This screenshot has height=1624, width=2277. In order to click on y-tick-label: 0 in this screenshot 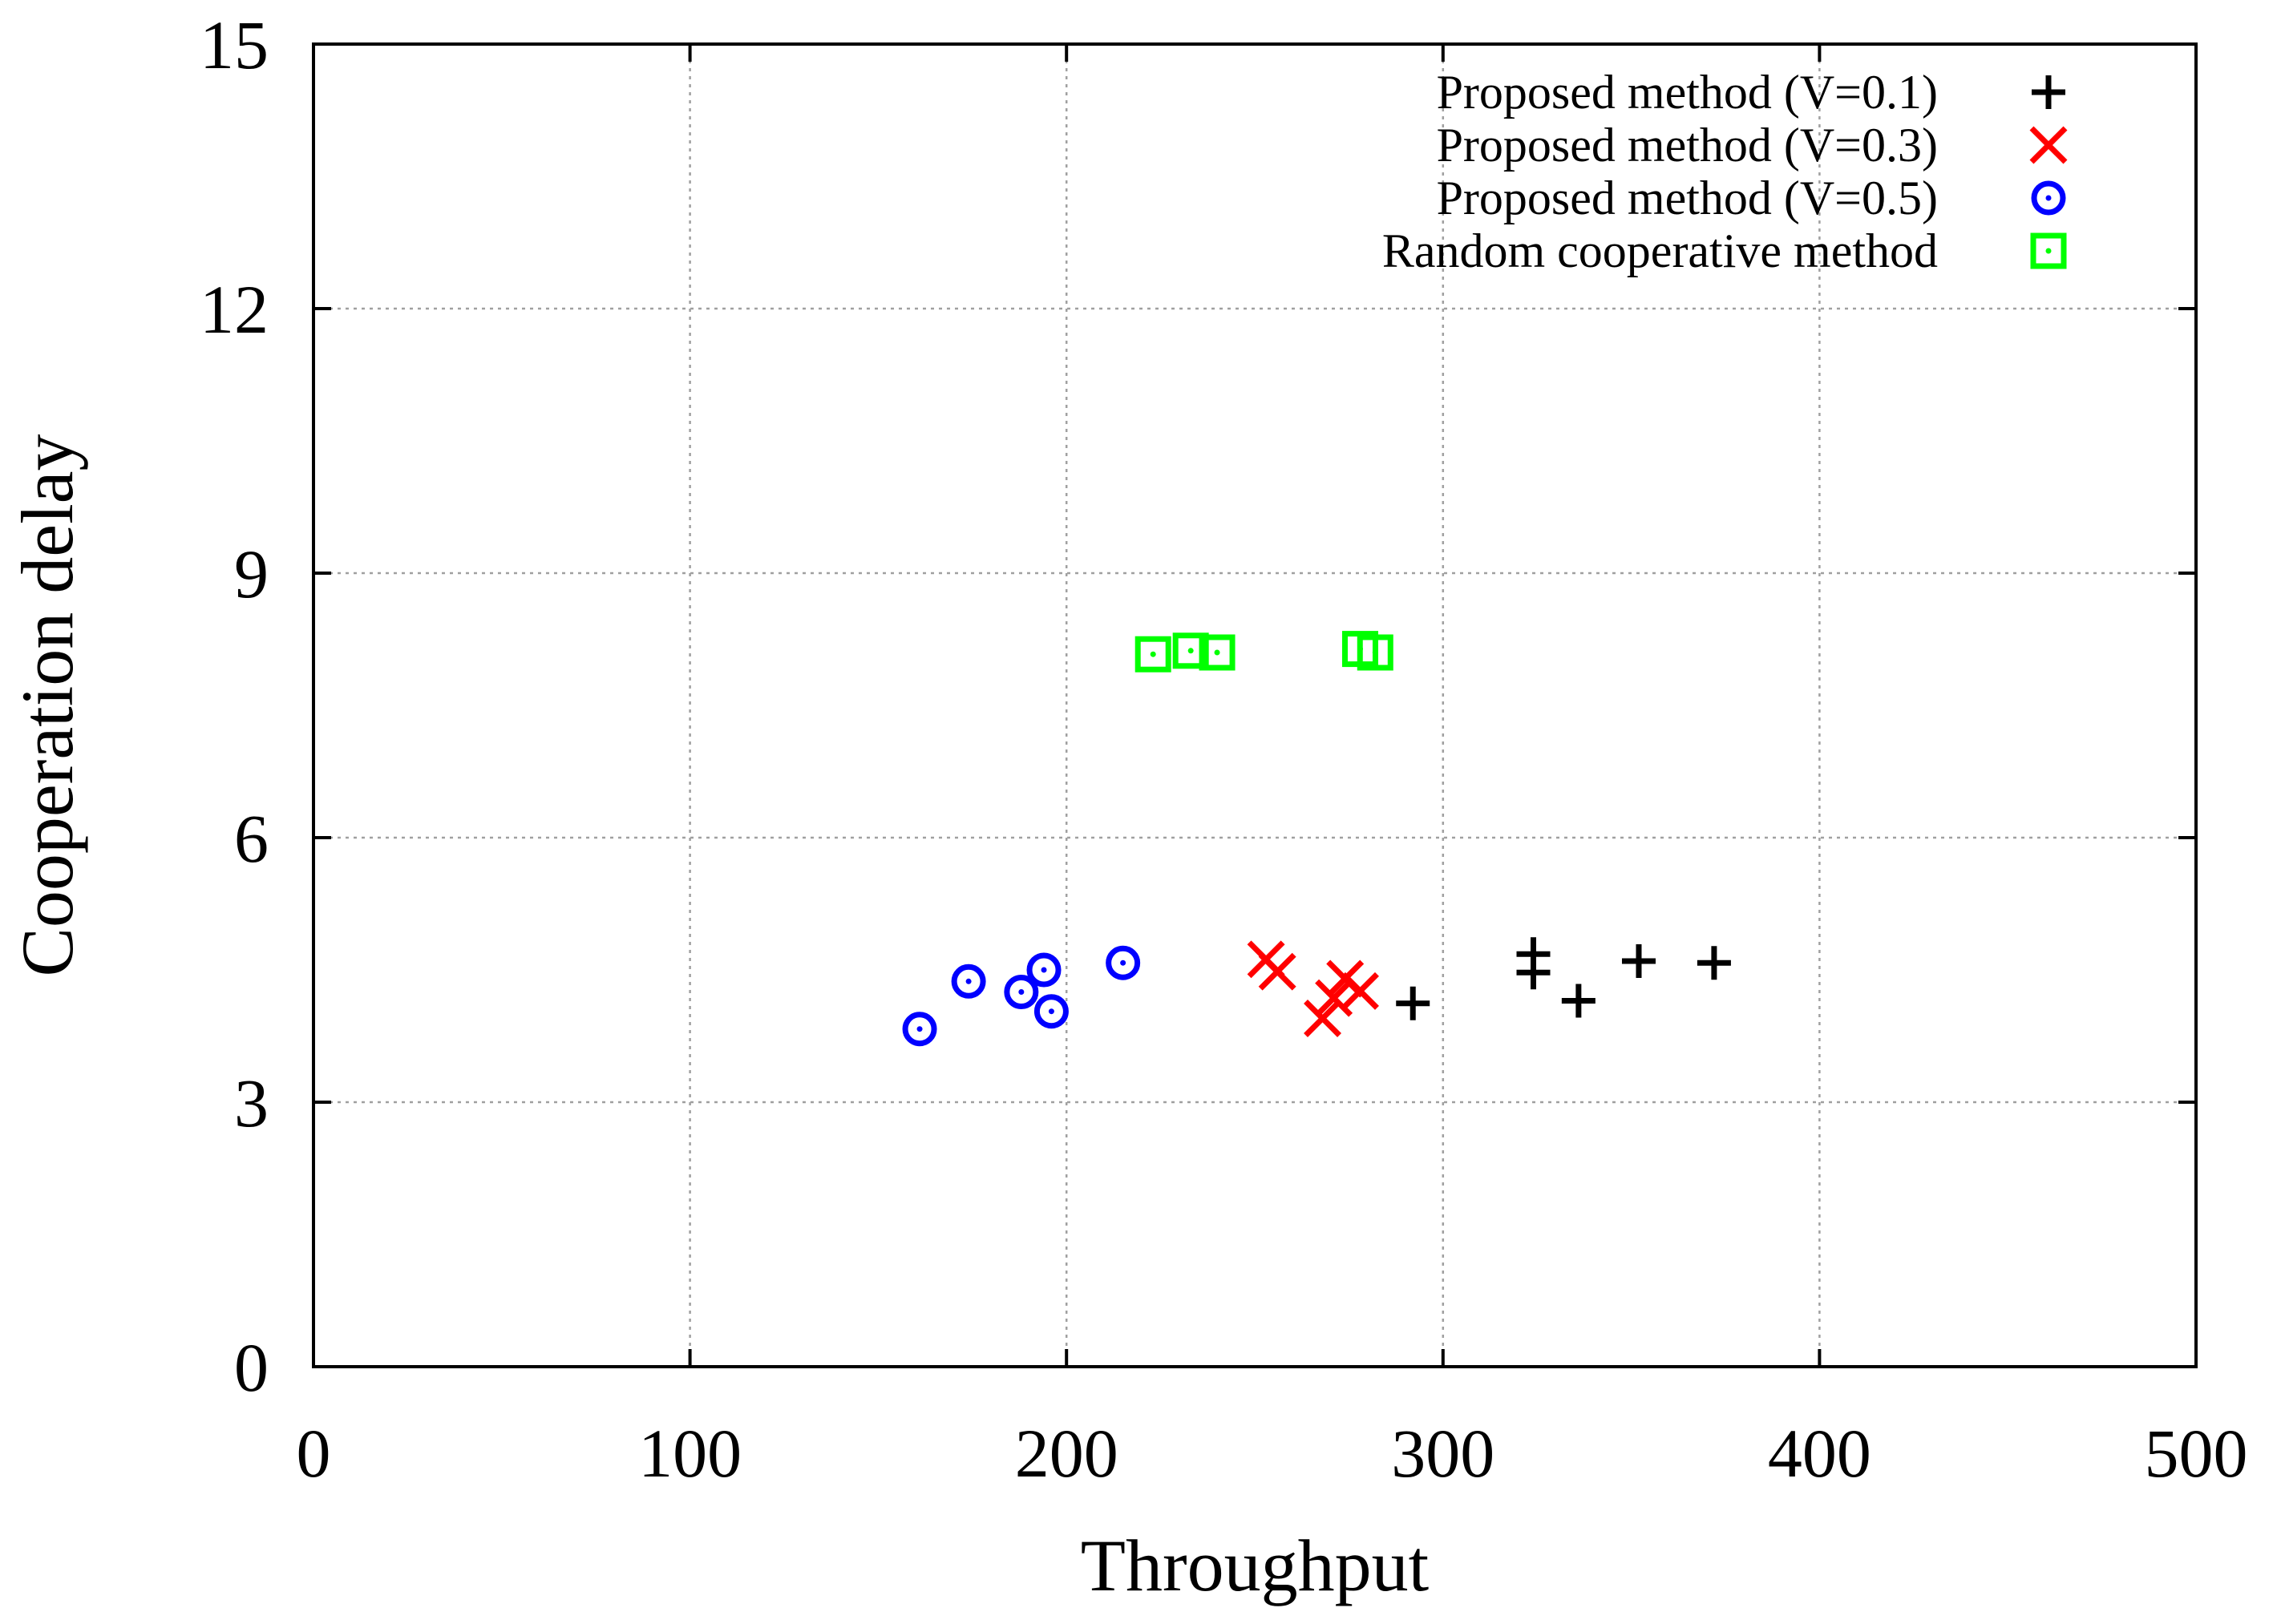, I will do `click(251, 1367)`.